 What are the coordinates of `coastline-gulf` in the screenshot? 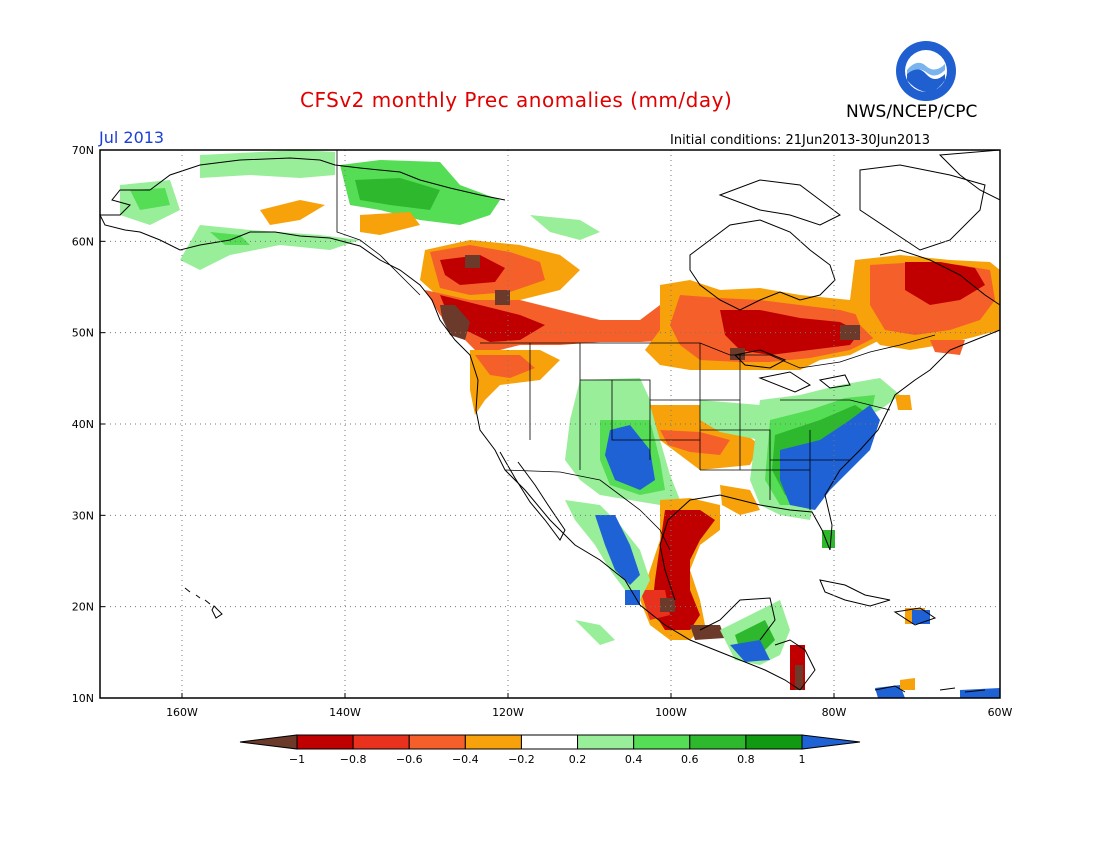 It's located at (830, 465).